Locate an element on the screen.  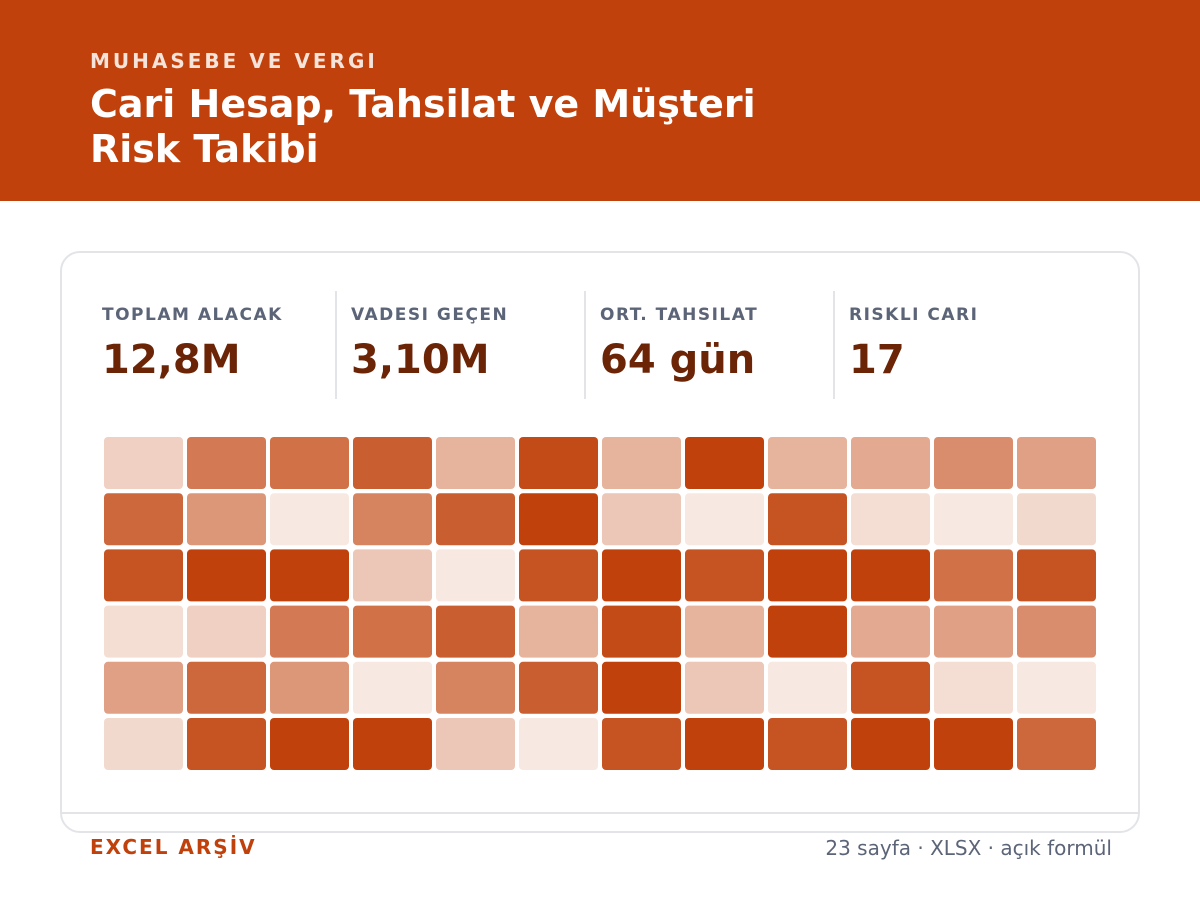
stat-total-receivable: TOPLAM ALACAK 12,8M is located at coordinates (217, 345).